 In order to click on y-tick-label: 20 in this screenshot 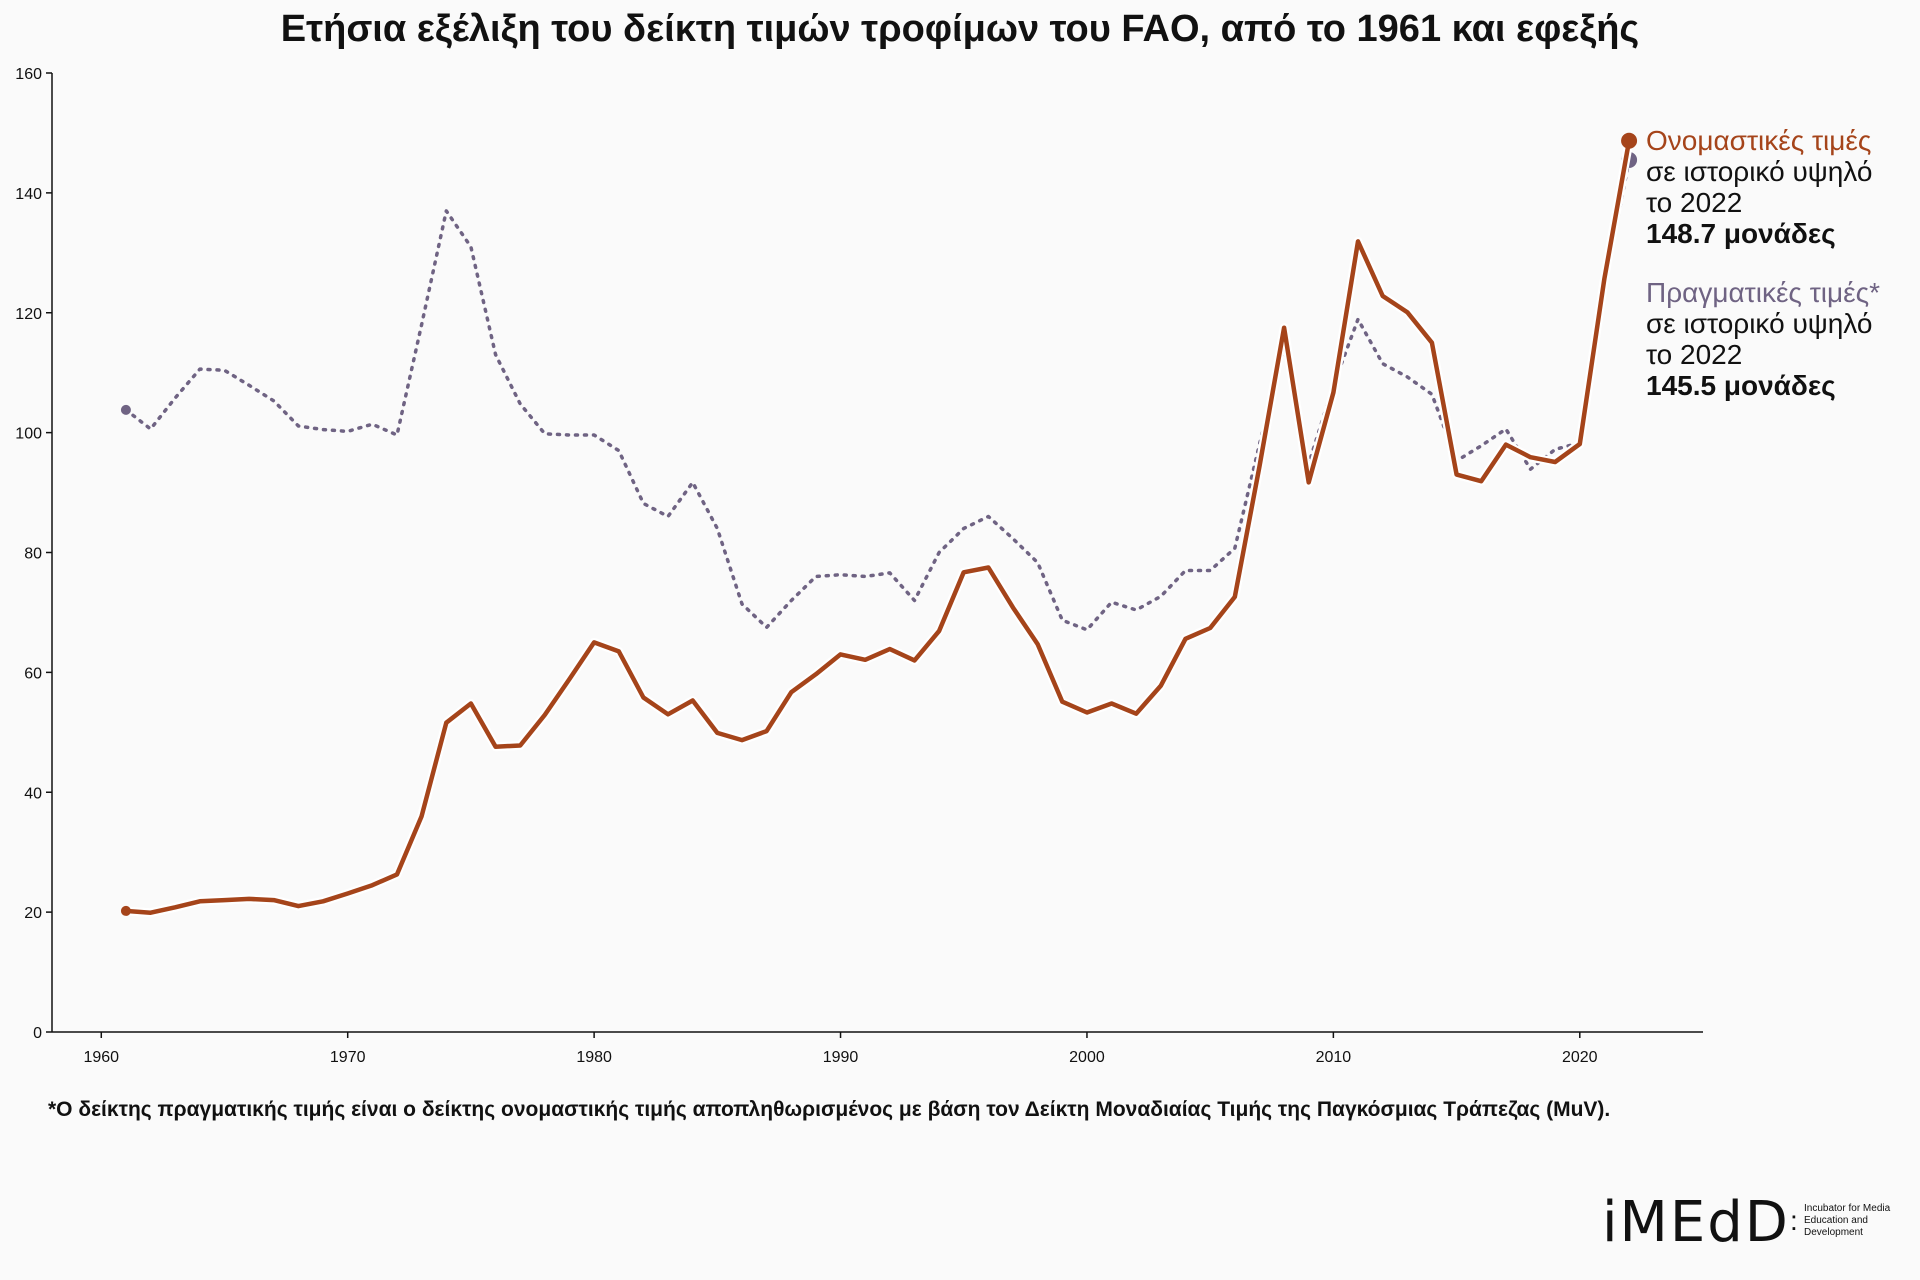, I will do `click(33, 913)`.